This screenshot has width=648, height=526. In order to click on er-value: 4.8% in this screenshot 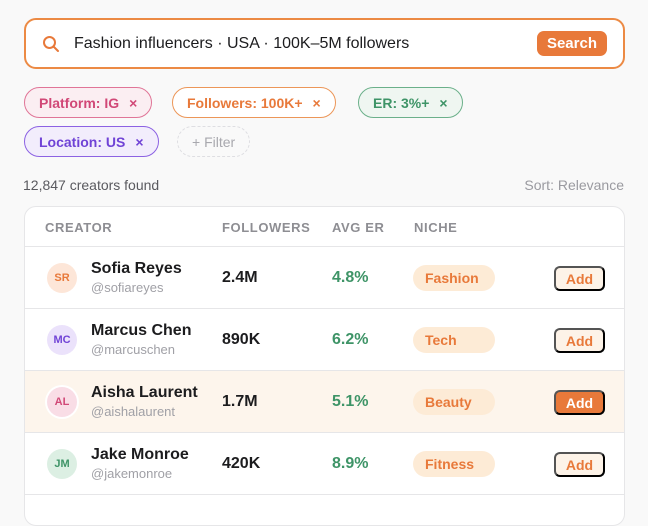, I will do `click(350, 277)`.